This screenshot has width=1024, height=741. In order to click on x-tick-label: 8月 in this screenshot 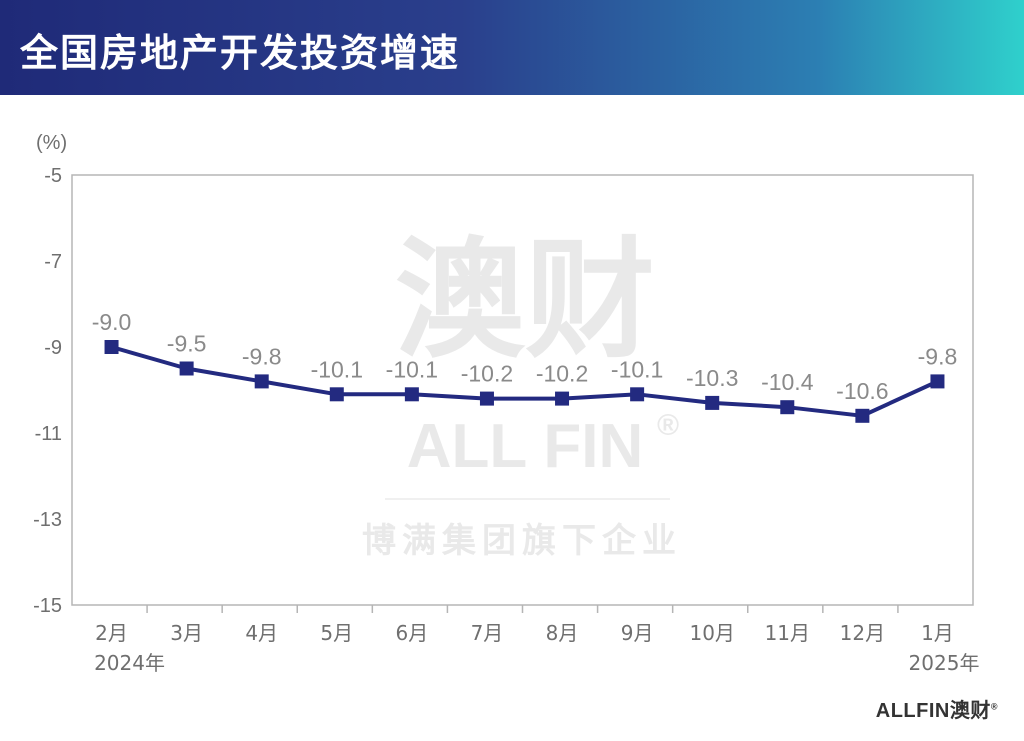, I will do `click(562, 633)`.